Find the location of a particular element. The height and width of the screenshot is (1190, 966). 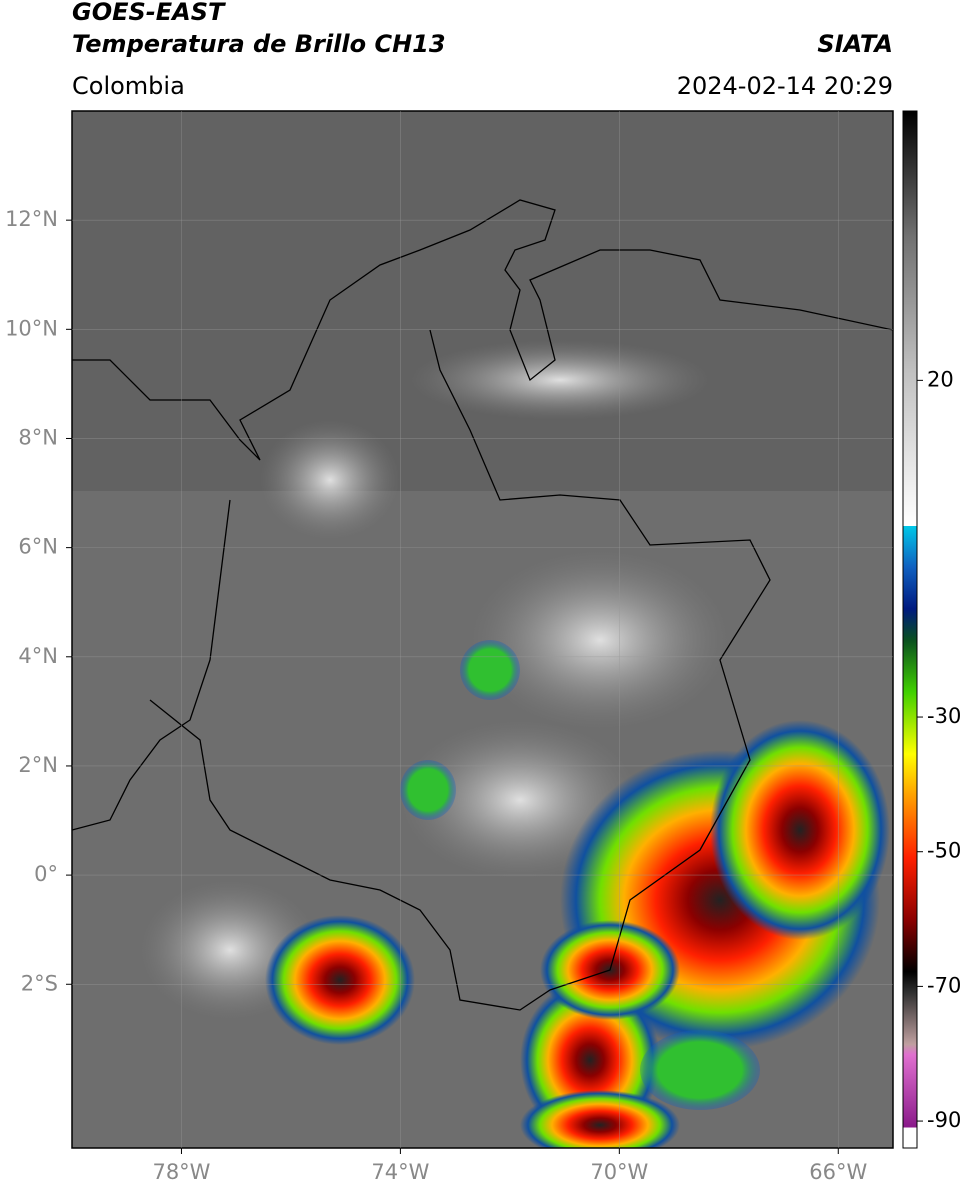

y-tick-label: 2°S is located at coordinates (39, 983).